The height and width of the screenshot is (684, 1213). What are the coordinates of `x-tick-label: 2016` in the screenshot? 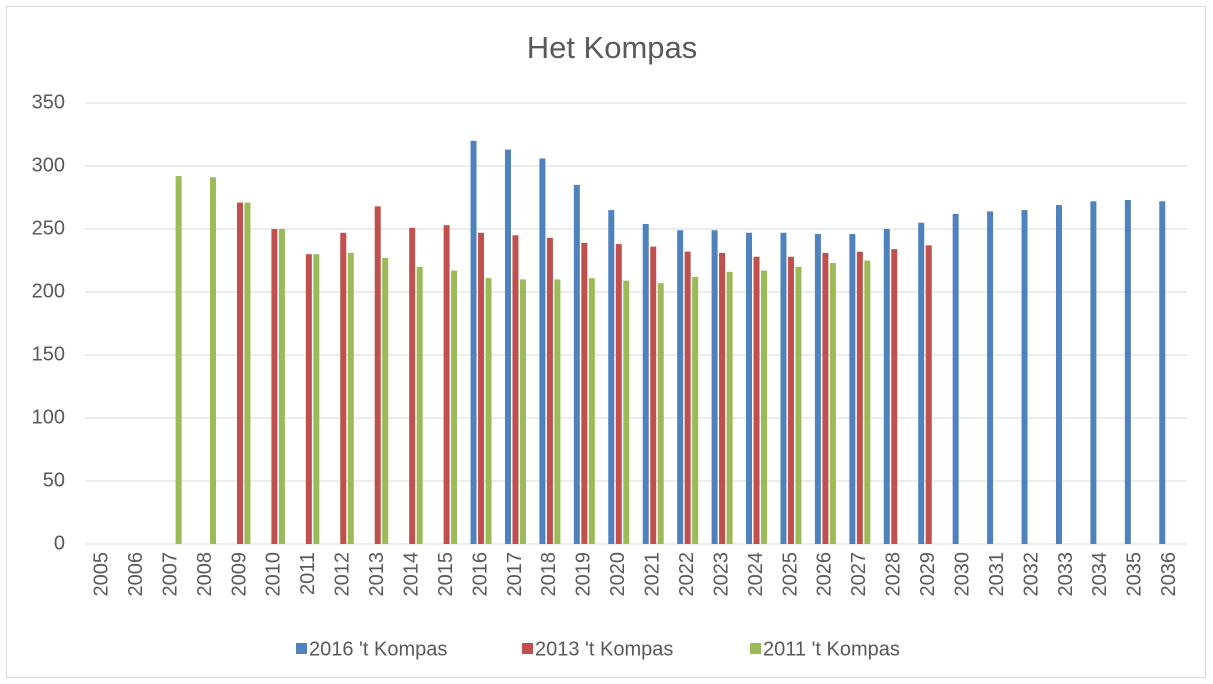 It's located at (480, 574).